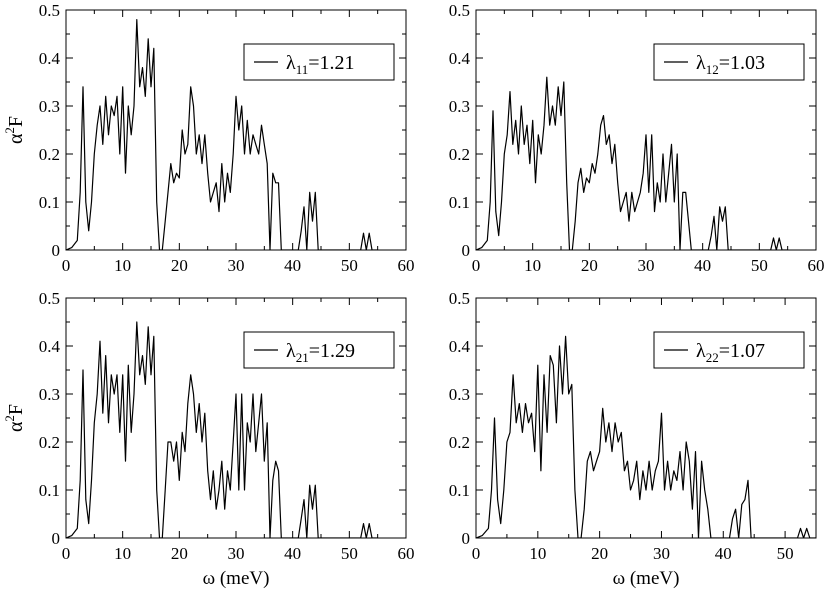 This screenshot has height=590, width=830. I want to click on legend-value: =1.03, so click(742, 63).